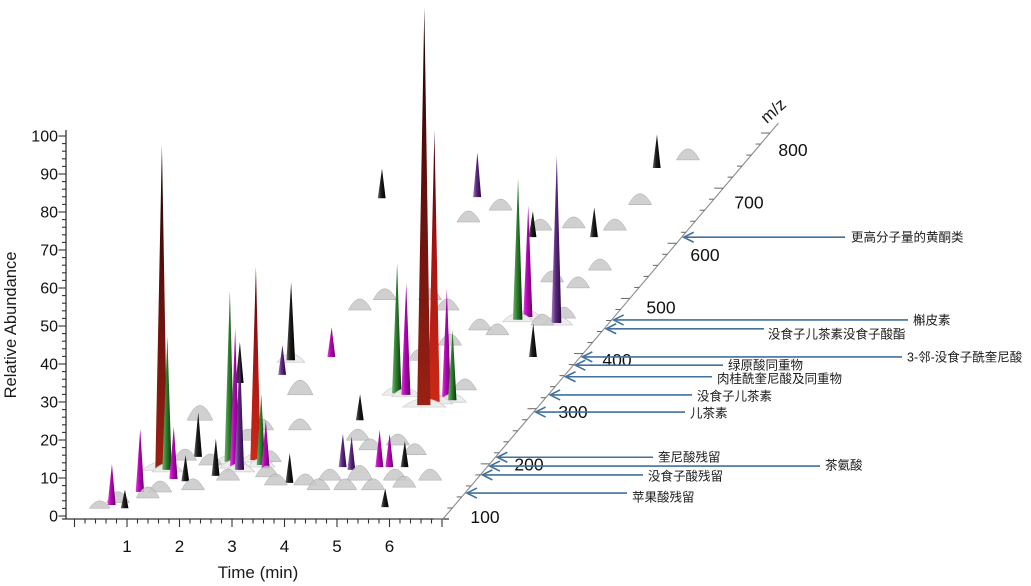 The height and width of the screenshot is (586, 1031). Describe the element at coordinates (765, 365) in the screenshot. I see `annotation-label: 绿原酸同重物` at that location.